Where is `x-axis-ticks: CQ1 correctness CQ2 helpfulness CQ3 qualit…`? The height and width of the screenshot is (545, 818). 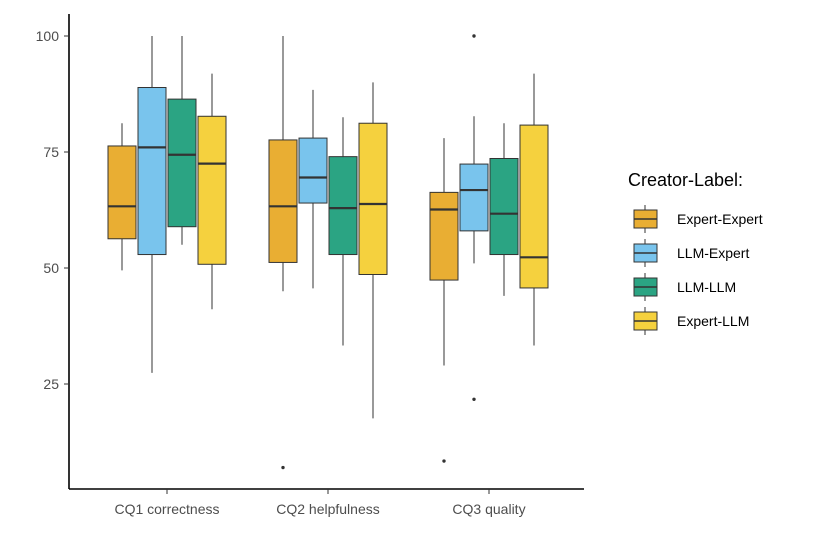
x-axis-ticks: CQ1 correctness CQ2 helpfulness CQ3 qualit… is located at coordinates (320, 503).